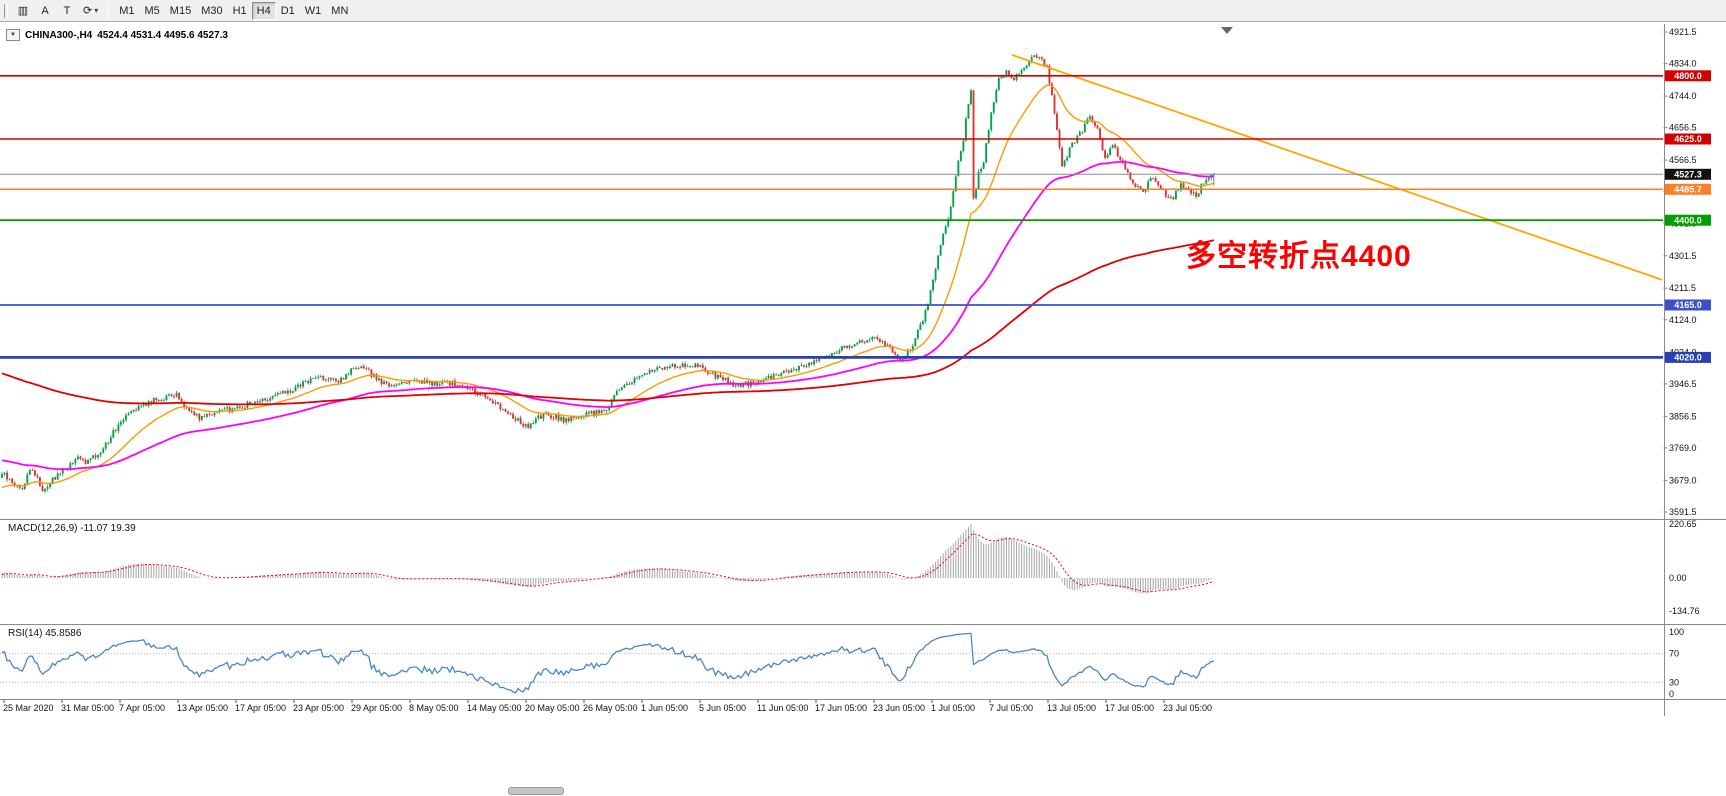  I want to click on svg-text: 20 May 05:00, so click(552, 708).